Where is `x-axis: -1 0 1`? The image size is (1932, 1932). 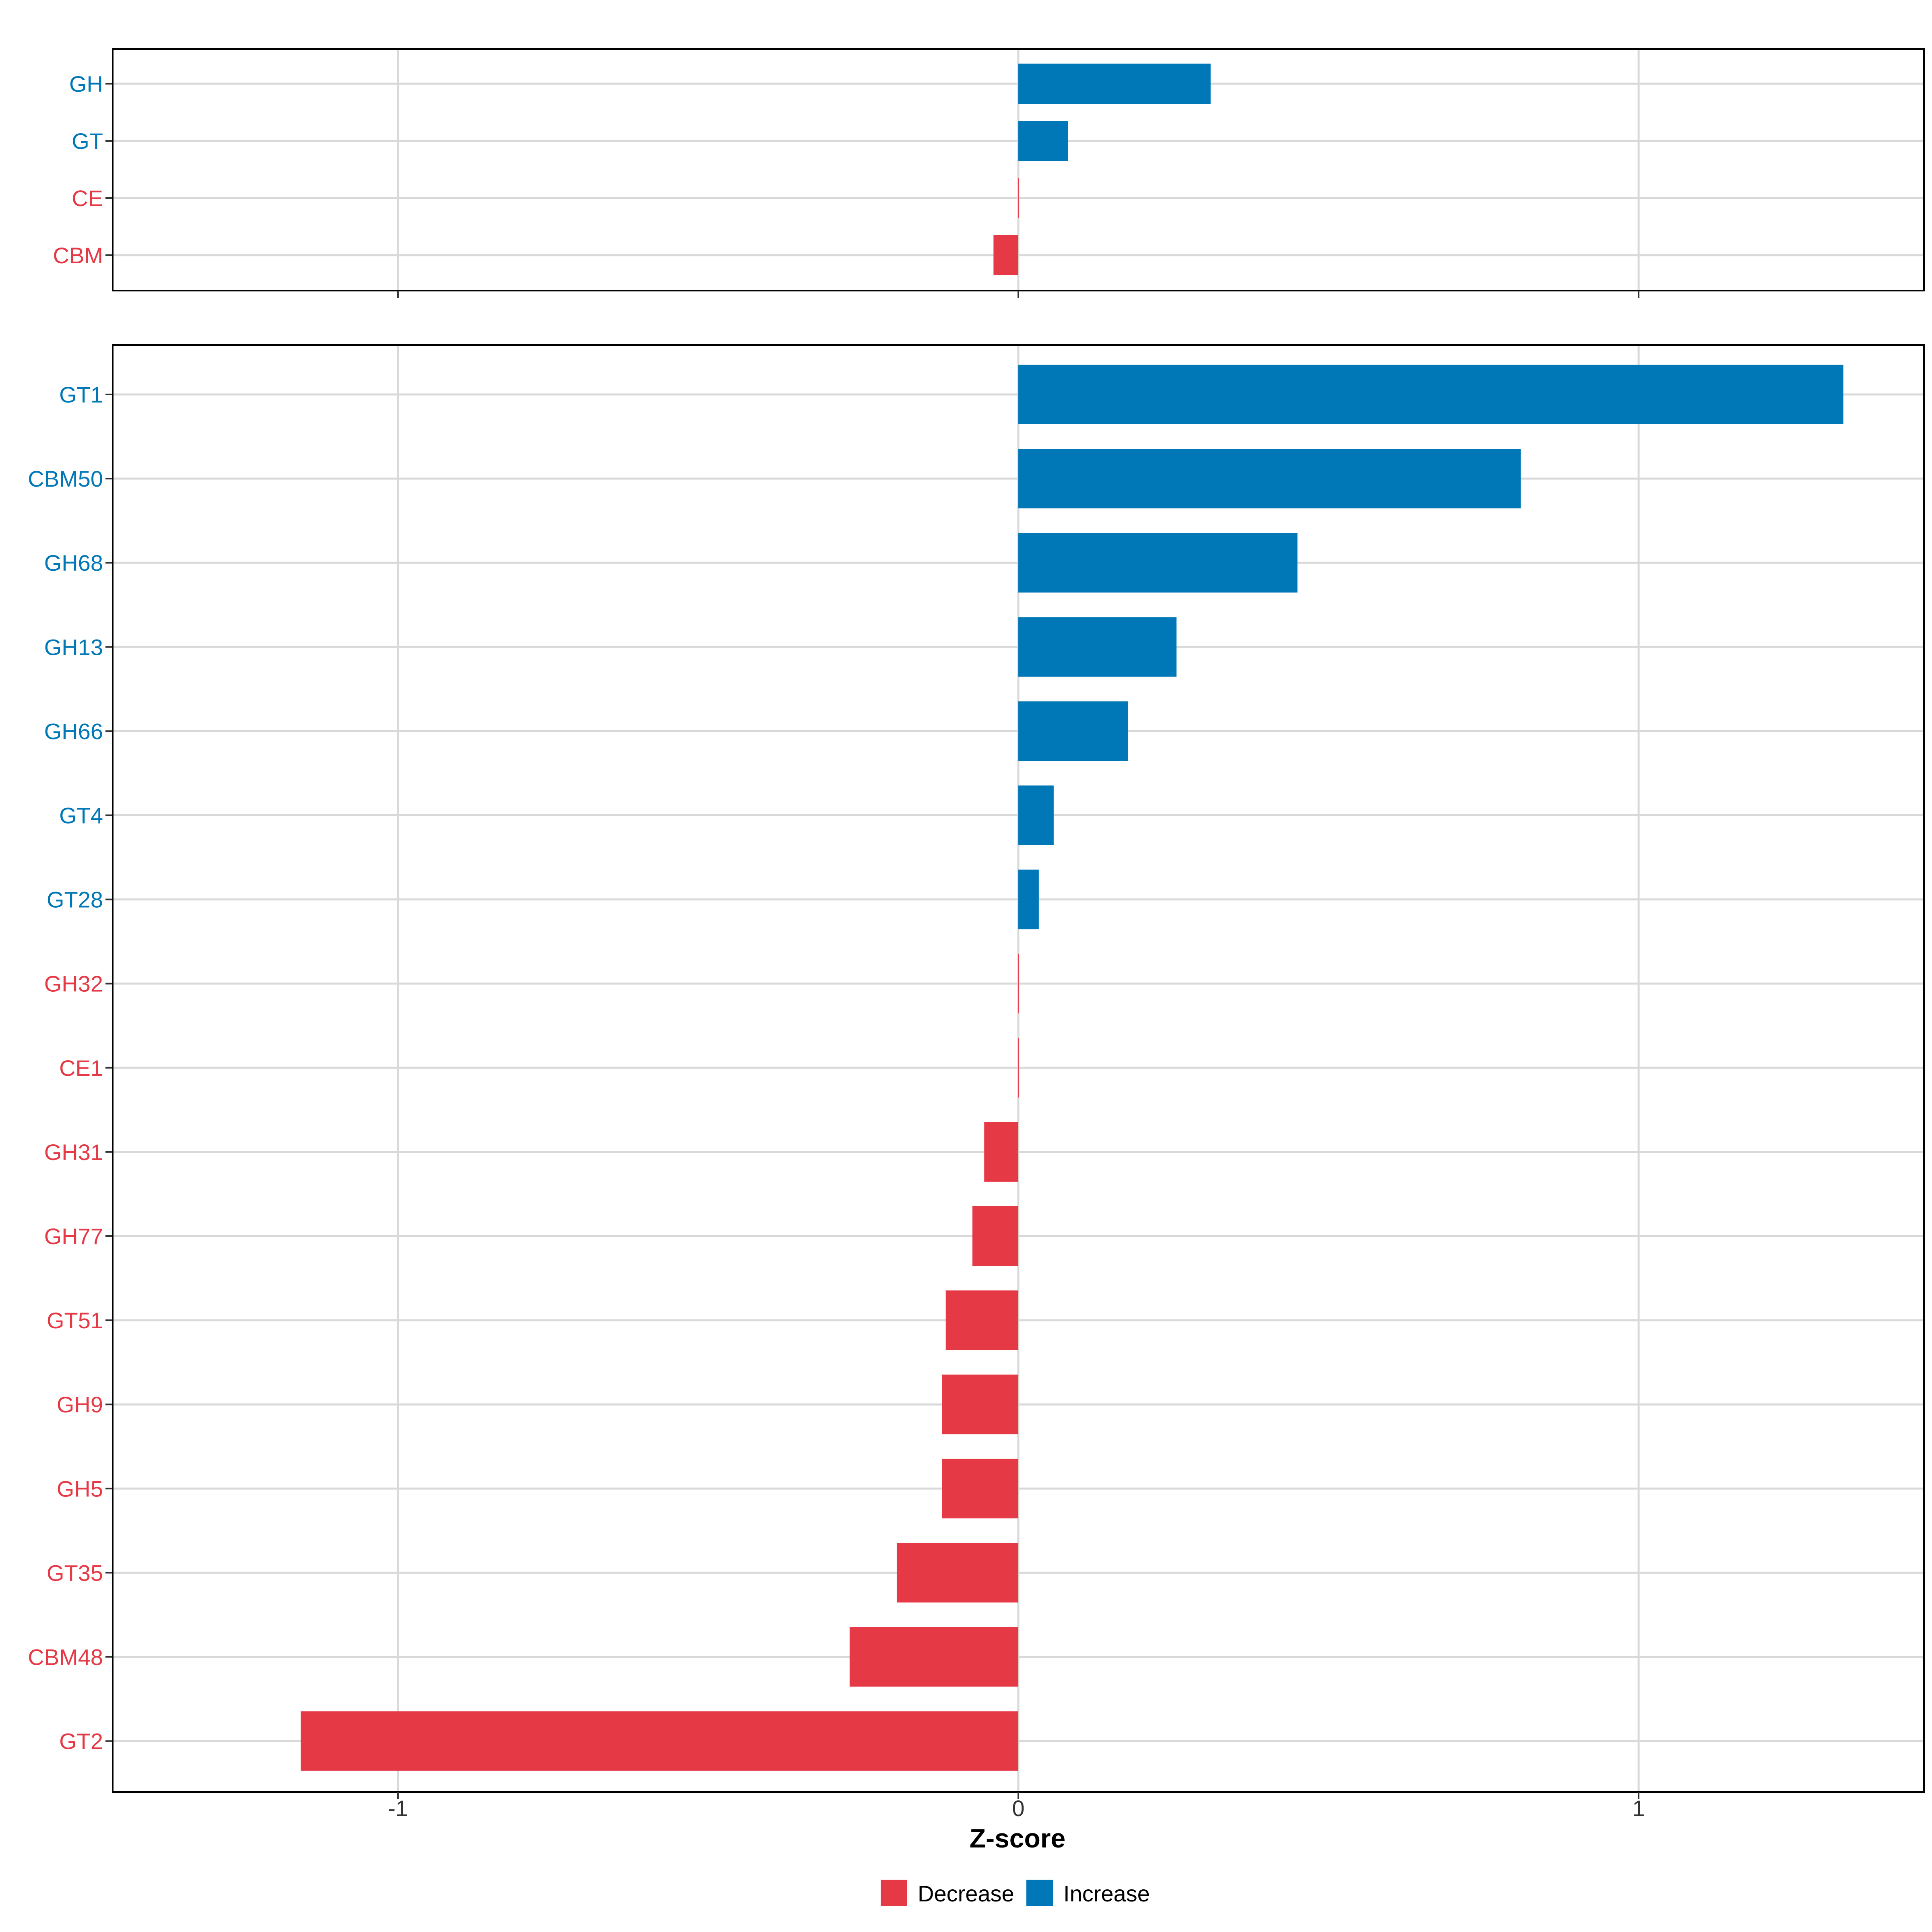
x-axis: -1 0 1 is located at coordinates (1016, 1808).